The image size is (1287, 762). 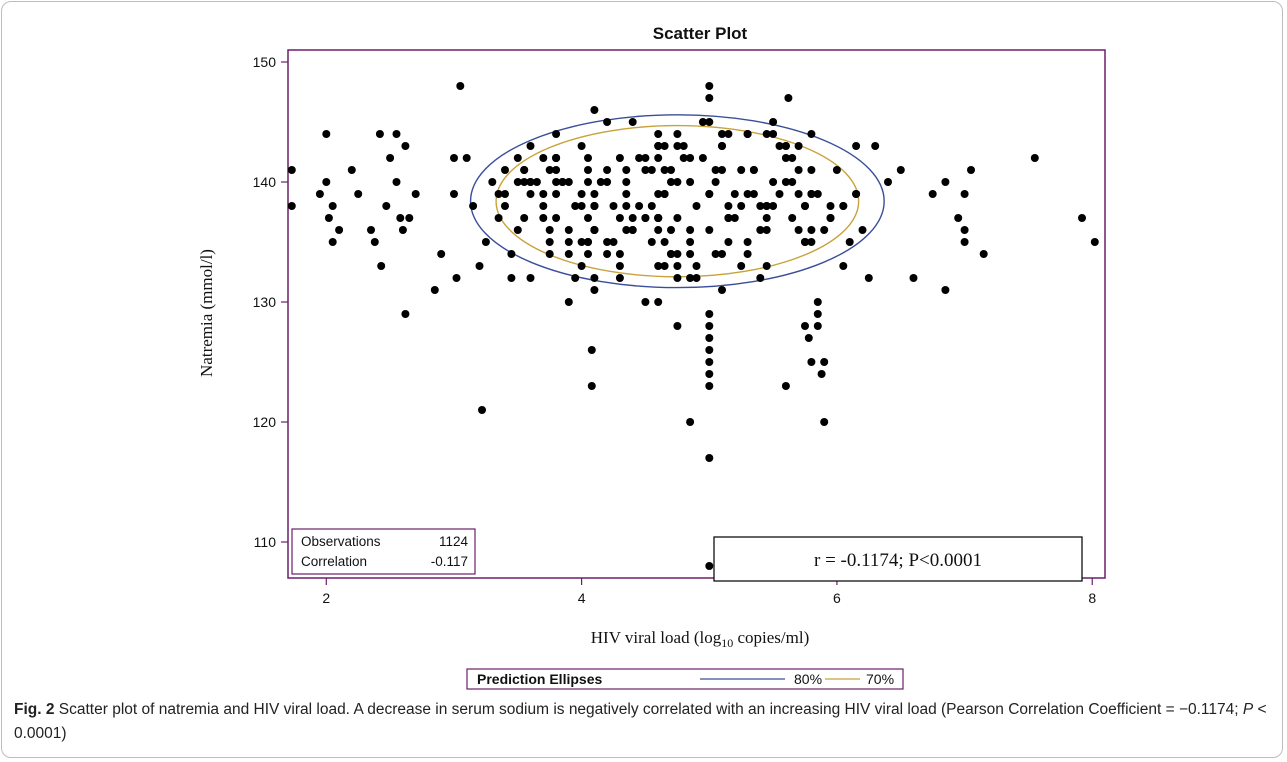 What do you see at coordinates (383, 551) in the screenshot?
I see `stats-inset: Observations 1124 Correlation -0.117` at bounding box center [383, 551].